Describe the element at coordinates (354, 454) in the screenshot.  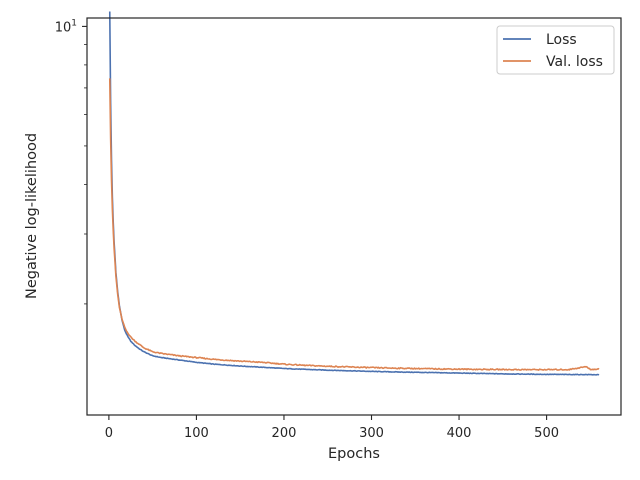
I see `x-axis-label: Epochs` at that location.